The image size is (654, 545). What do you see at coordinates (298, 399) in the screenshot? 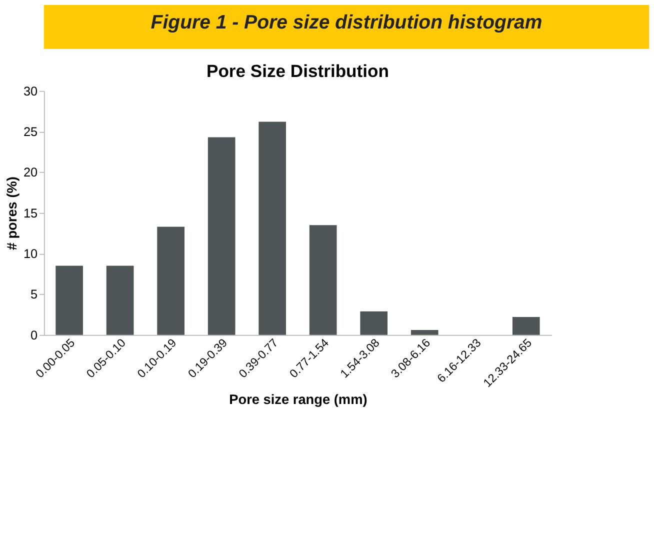
I see `x-axis-title: Pore size range (mm)` at bounding box center [298, 399].